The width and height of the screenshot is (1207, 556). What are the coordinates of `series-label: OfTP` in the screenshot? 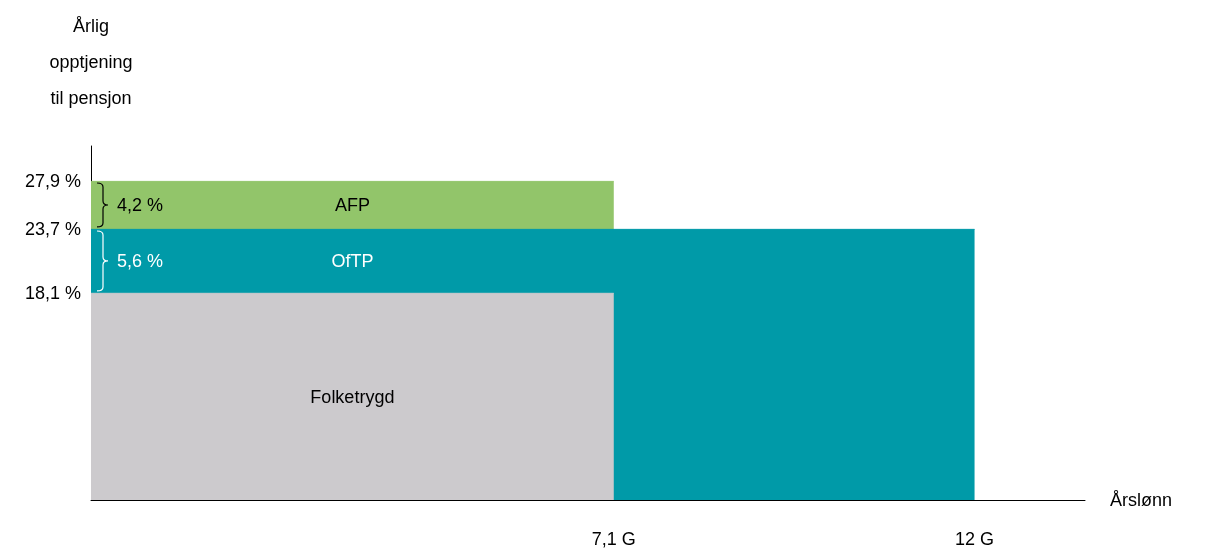 It's located at (352, 261).